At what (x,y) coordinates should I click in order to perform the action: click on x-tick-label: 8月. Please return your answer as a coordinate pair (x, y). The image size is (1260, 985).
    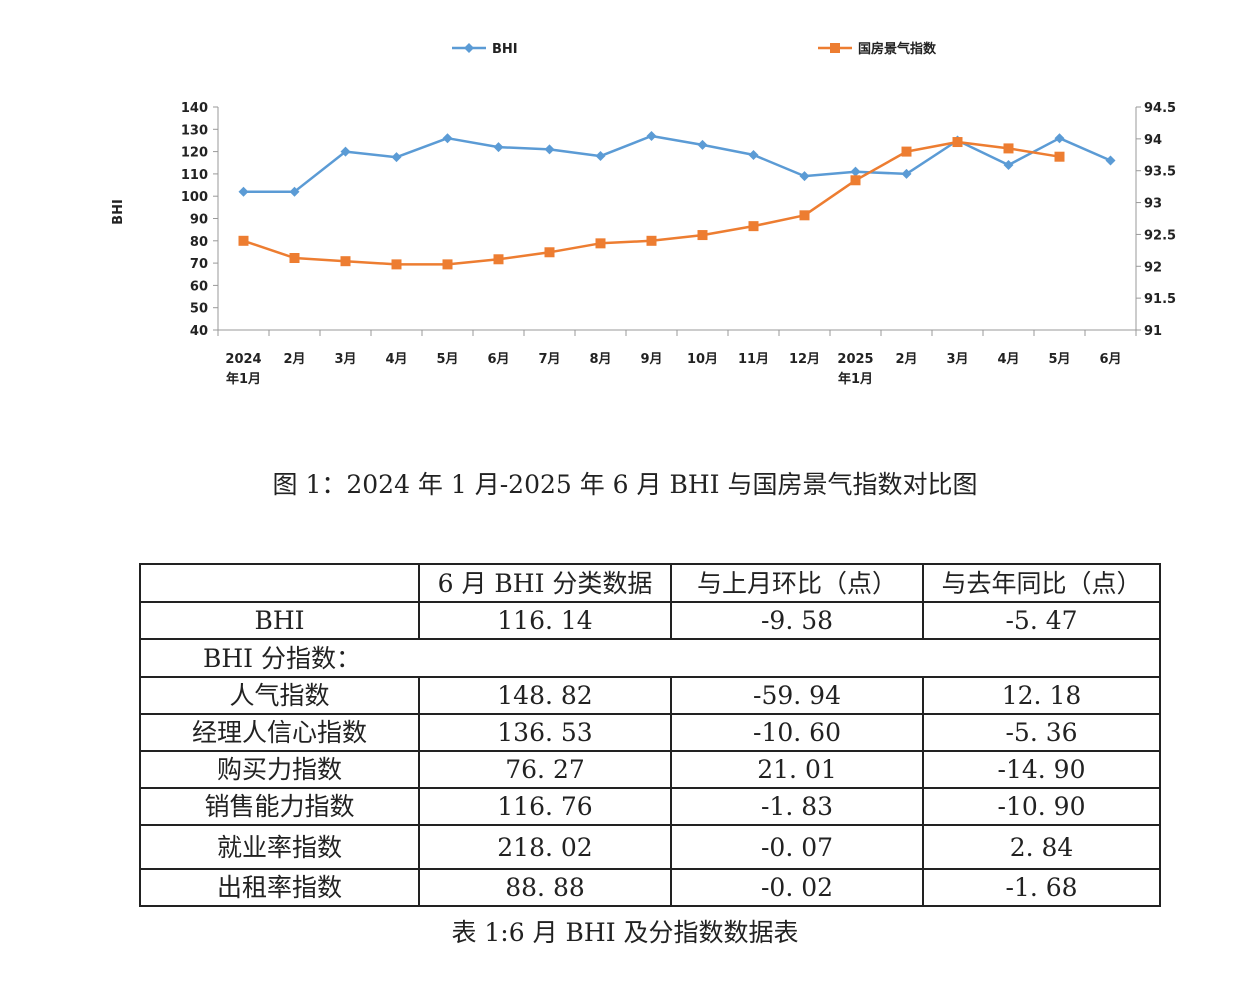
    Looking at the image, I should click on (600, 359).